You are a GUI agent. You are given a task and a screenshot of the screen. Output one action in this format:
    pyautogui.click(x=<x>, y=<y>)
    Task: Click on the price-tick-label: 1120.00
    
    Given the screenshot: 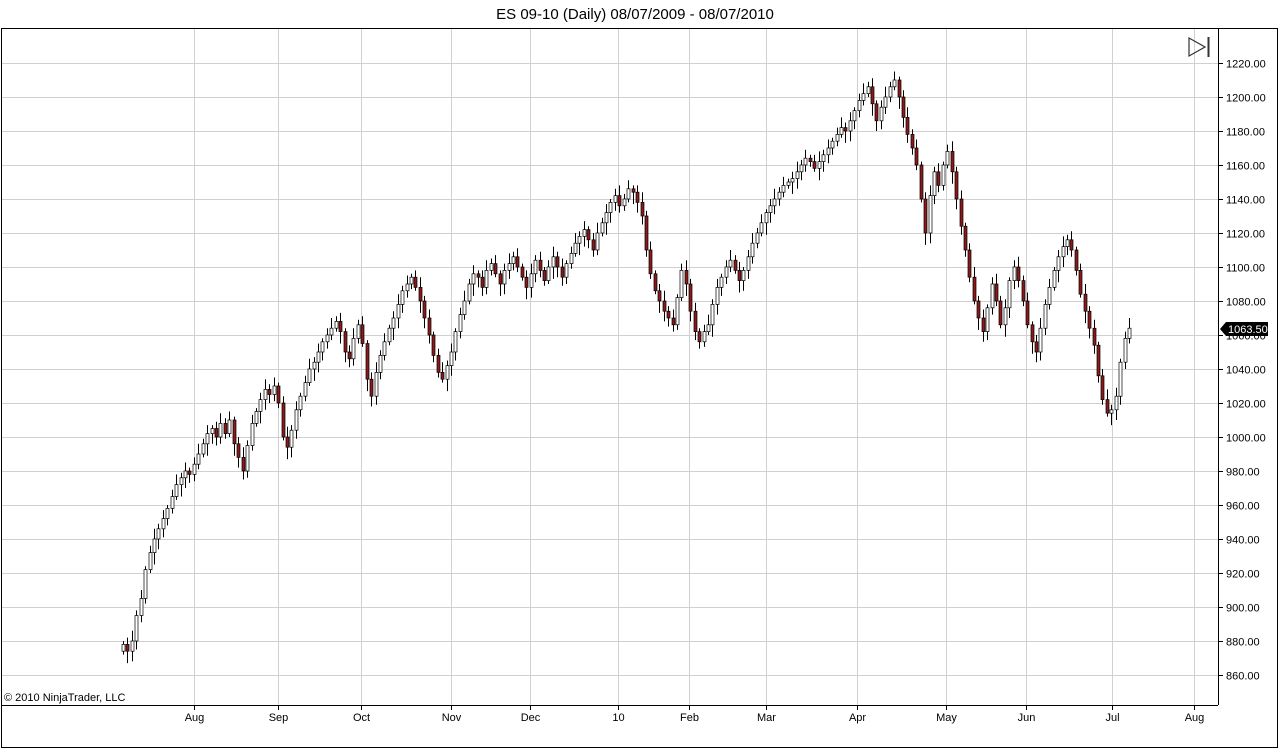 What is the action you would take?
    pyautogui.click(x=1245, y=235)
    